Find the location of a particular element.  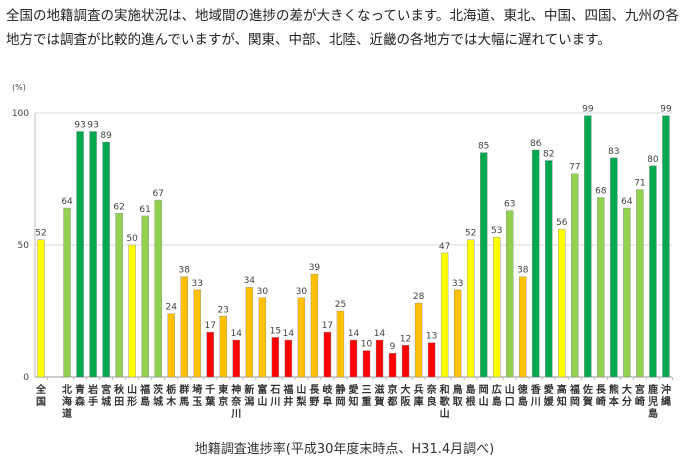

bar-福岡 is located at coordinates (575, 275).